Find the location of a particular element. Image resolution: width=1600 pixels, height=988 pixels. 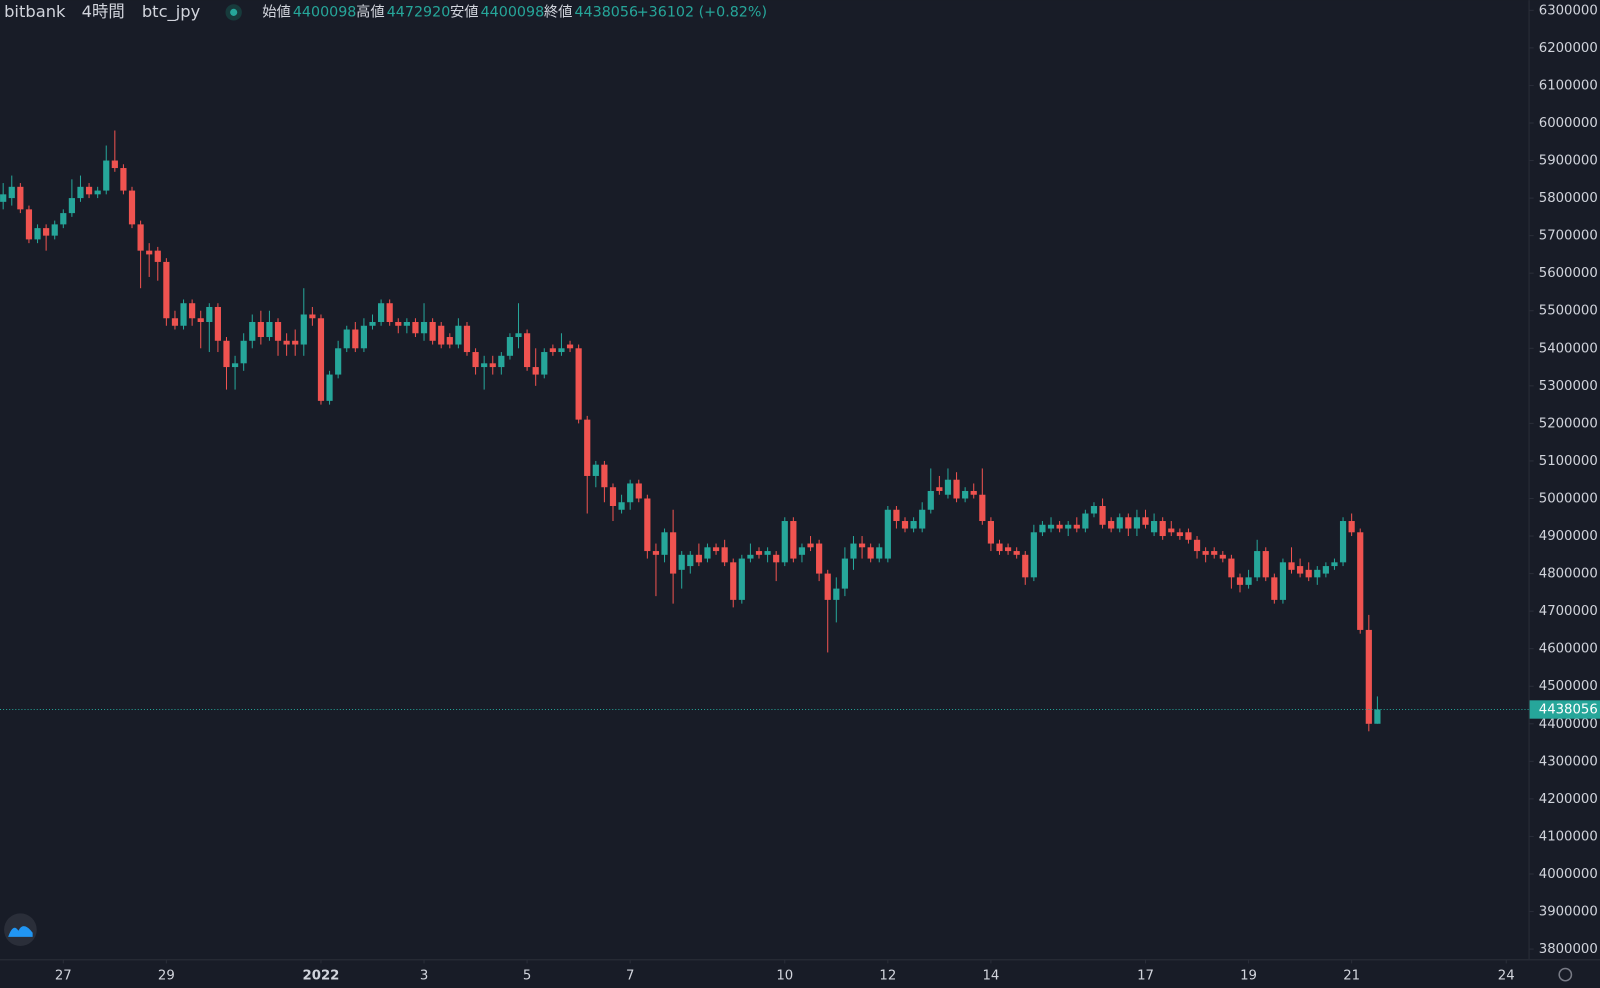

x-tick-label: 2022 is located at coordinates (321, 976).